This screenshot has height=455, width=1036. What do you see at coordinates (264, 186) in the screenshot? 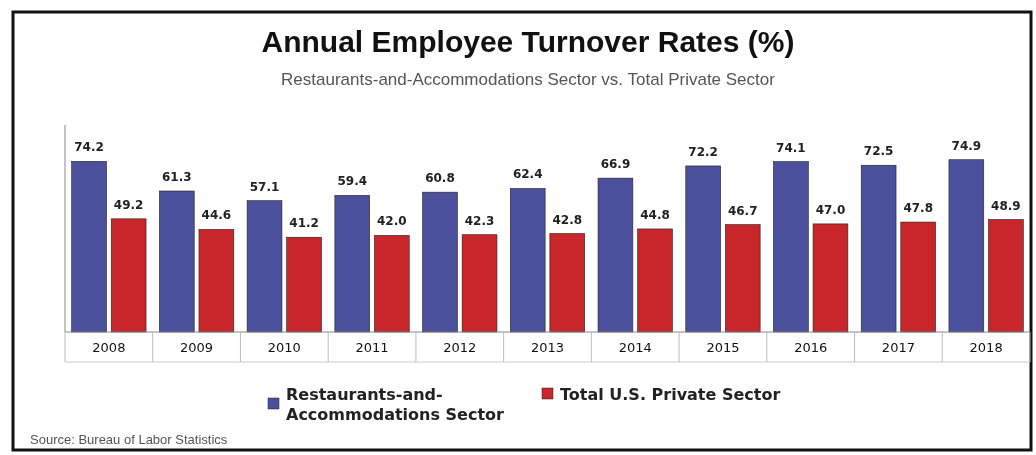
I see `data-label: 57.1` at bounding box center [264, 186].